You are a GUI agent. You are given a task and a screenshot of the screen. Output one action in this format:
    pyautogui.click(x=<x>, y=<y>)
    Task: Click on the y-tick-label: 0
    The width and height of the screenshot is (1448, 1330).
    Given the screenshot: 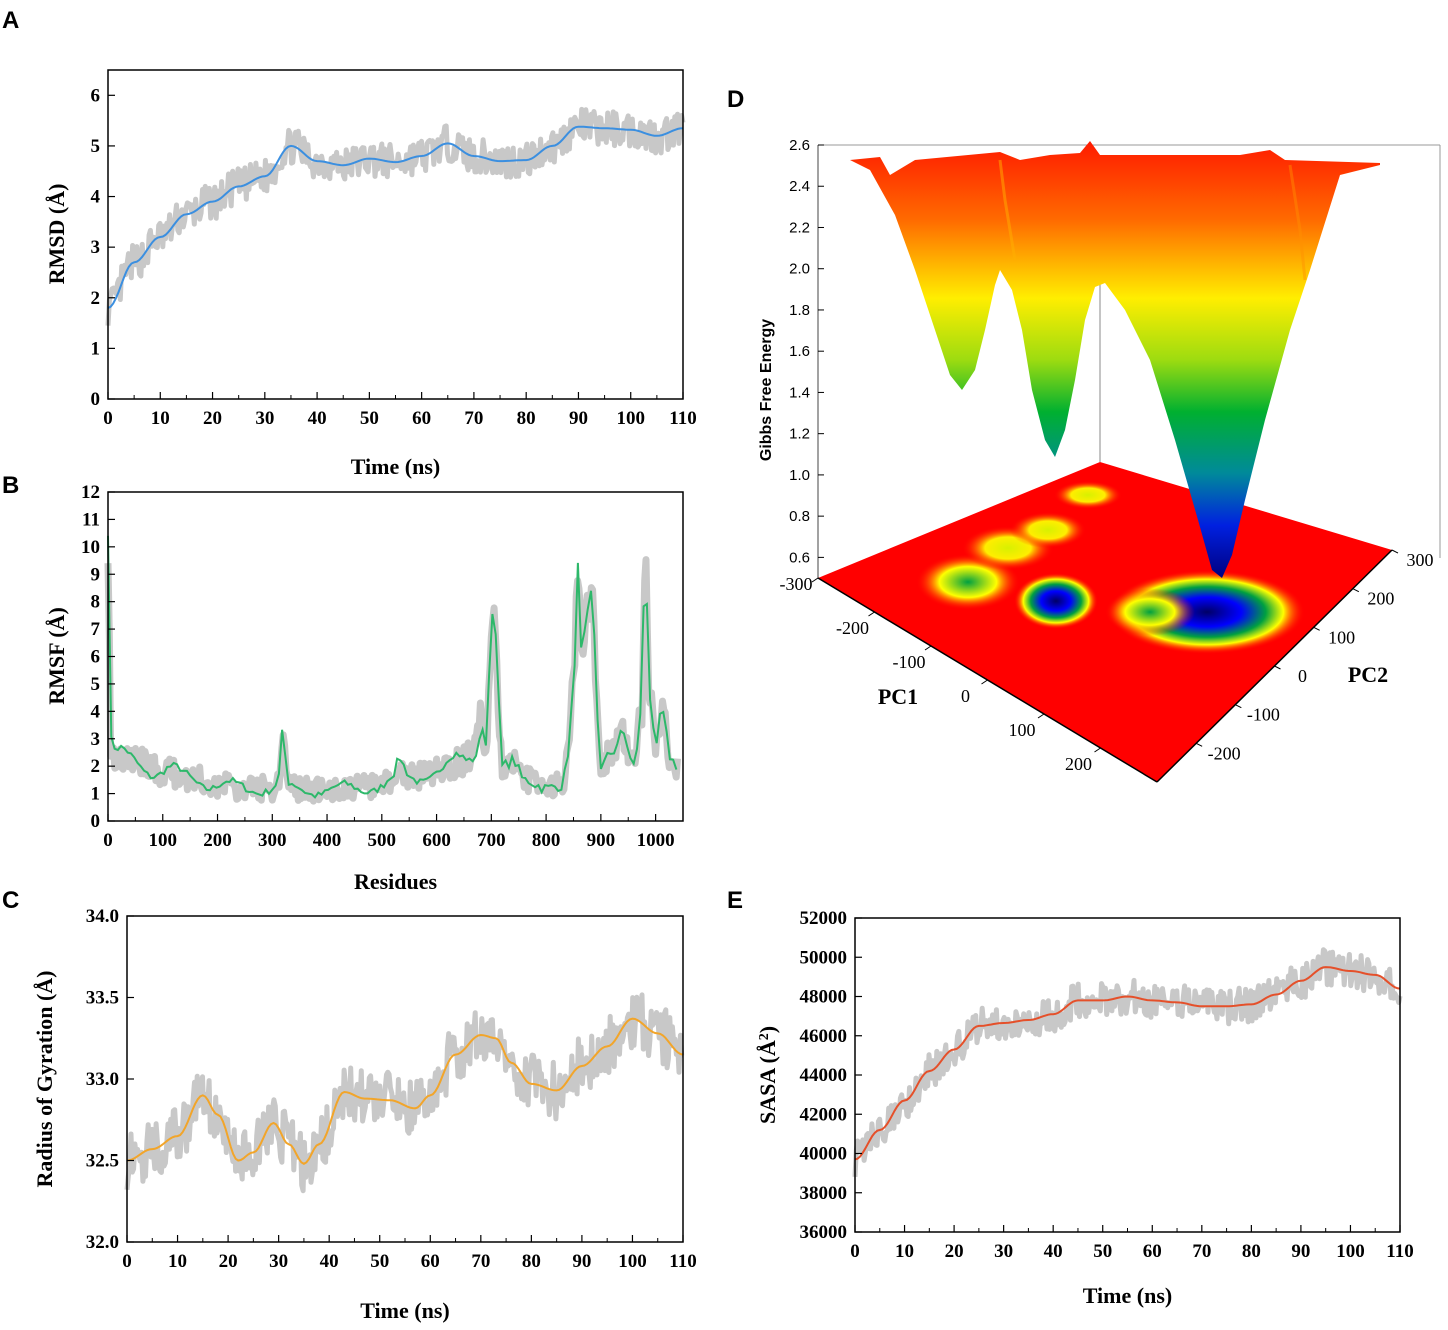 What is the action you would take?
    pyautogui.click(x=96, y=399)
    